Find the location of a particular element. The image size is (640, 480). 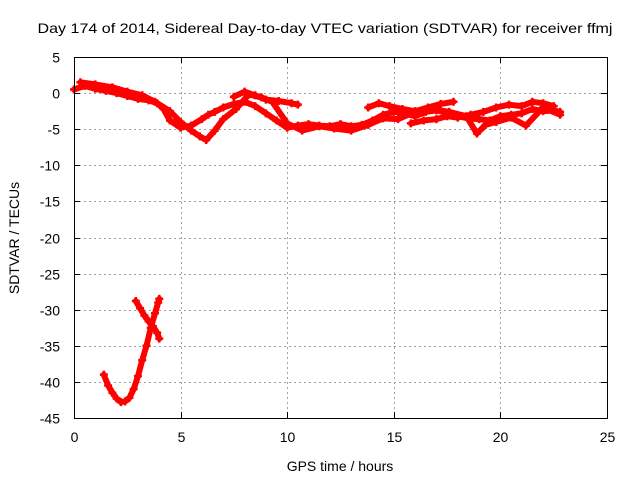

y-tick-label: 0 is located at coordinates (56, 94).